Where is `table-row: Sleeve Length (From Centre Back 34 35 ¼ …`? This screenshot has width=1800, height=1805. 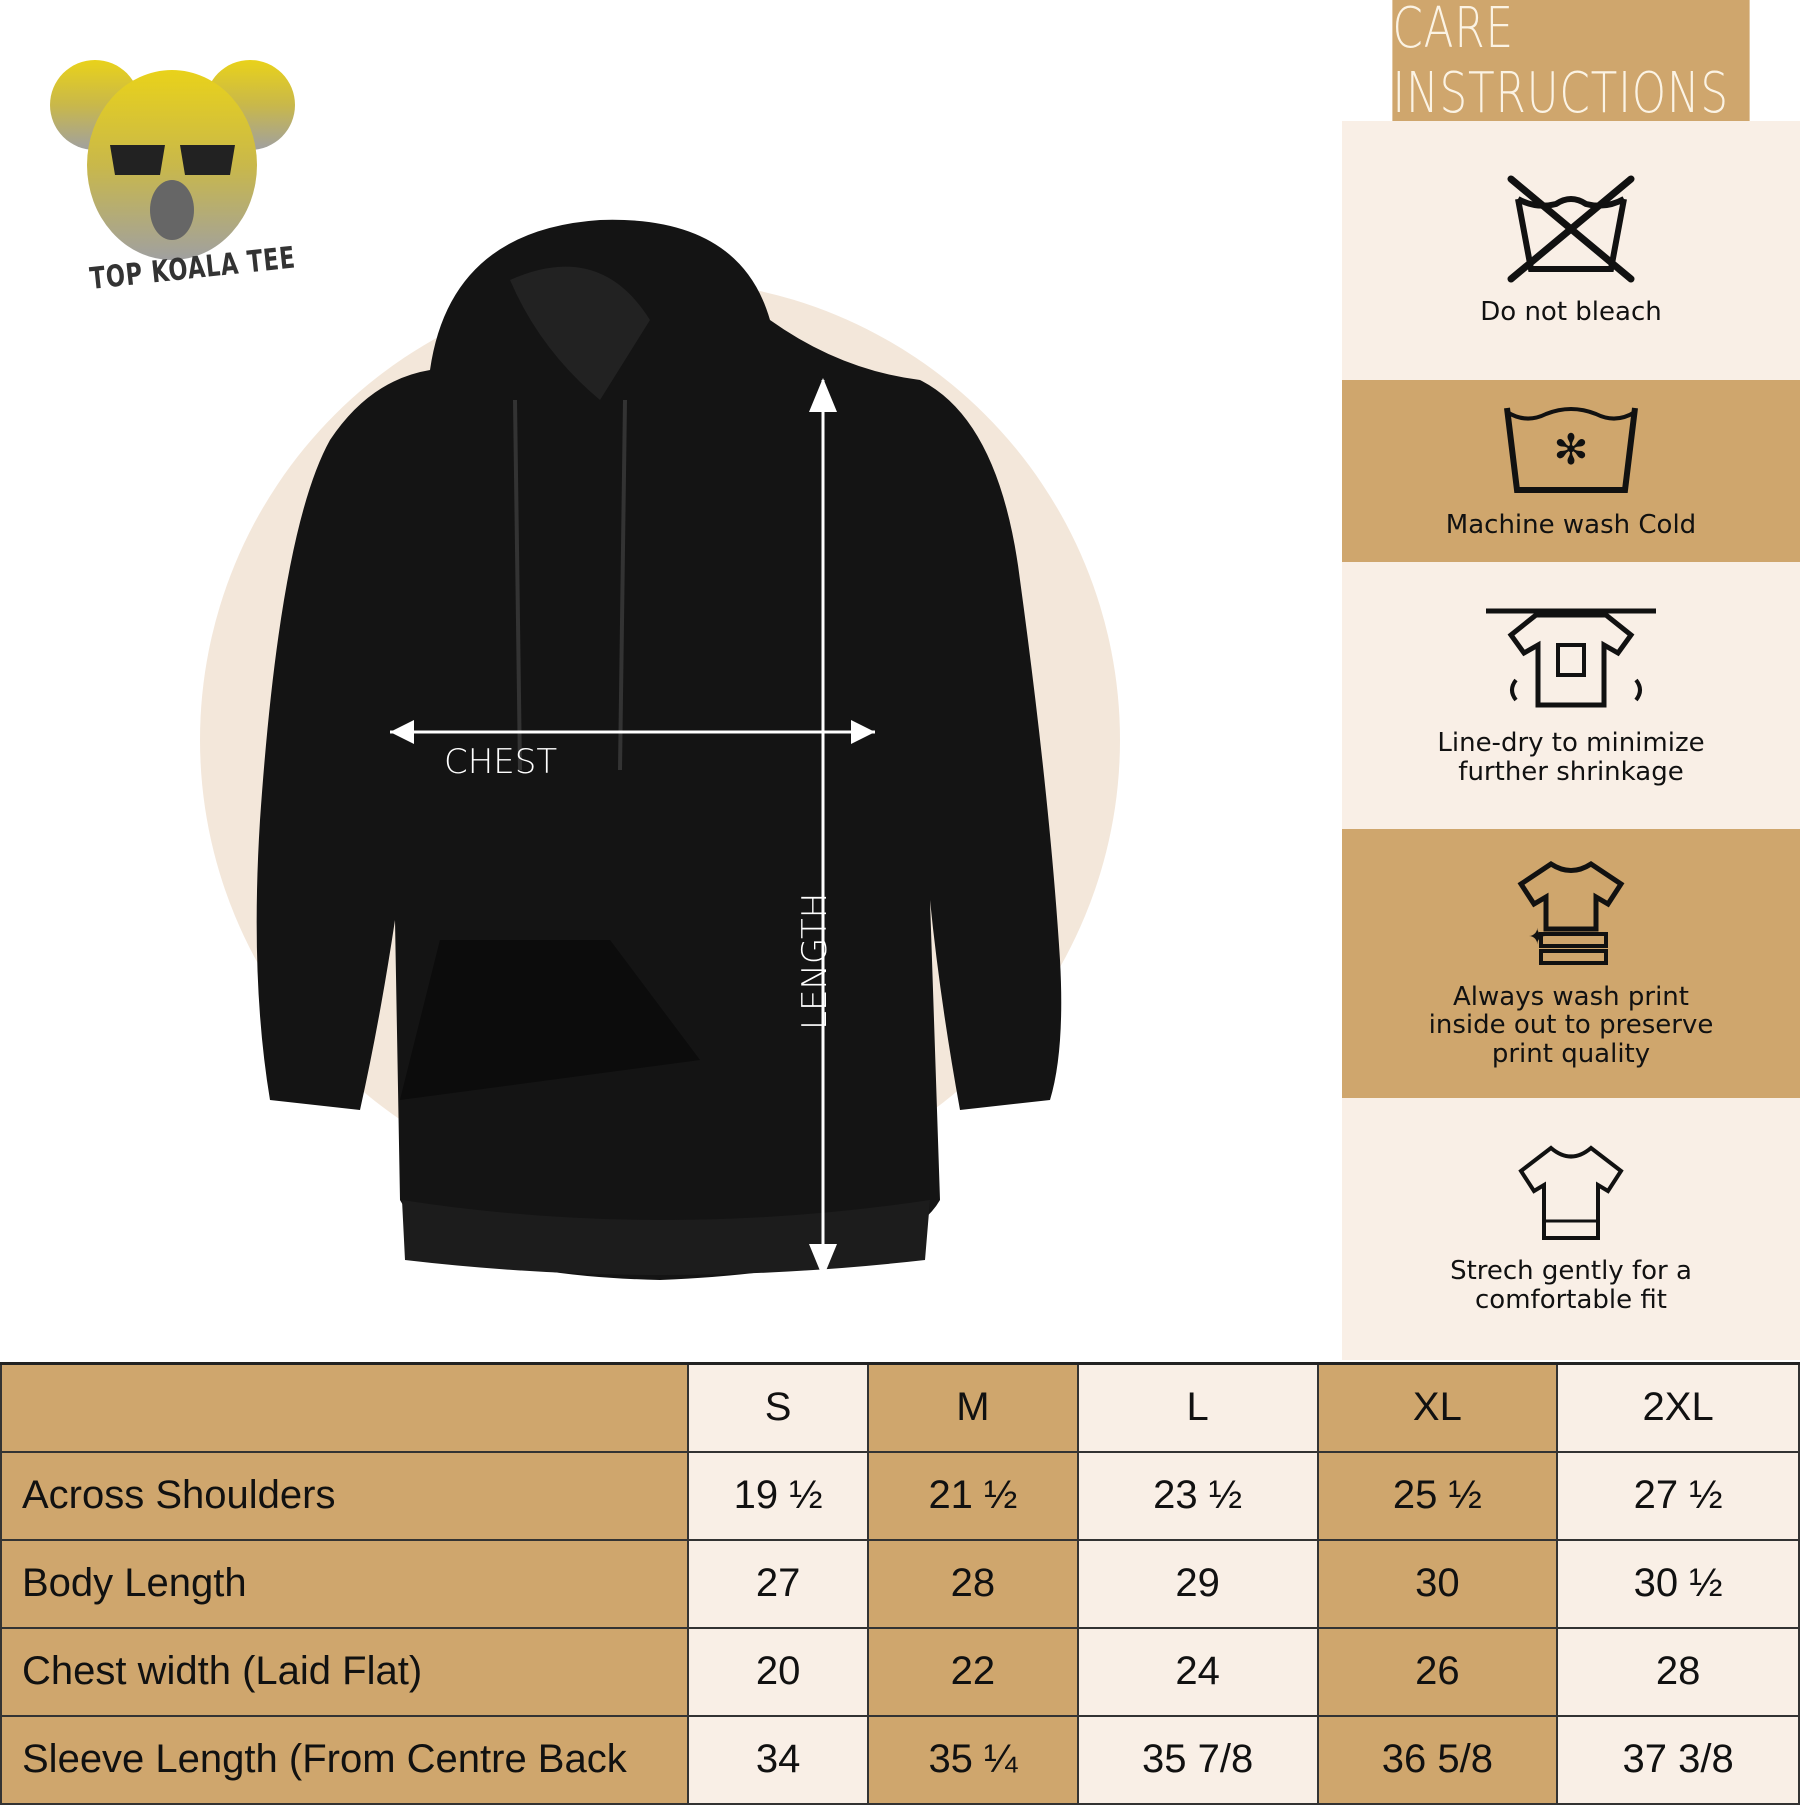 table-row: Sleeve Length (From Centre Back 34 35 ¼ … is located at coordinates (900, 1759).